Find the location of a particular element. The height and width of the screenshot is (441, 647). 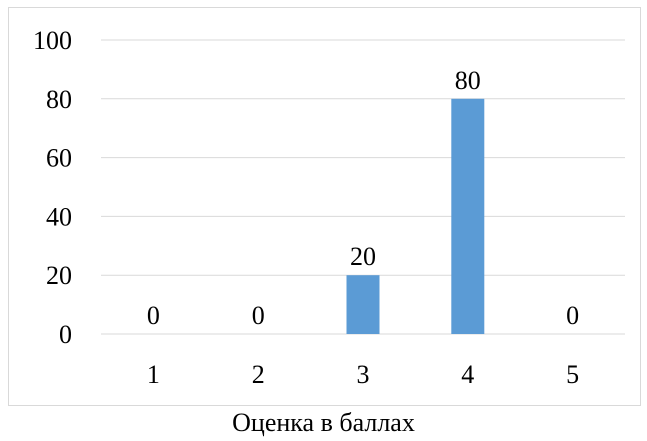

x-tick-label: 4 is located at coordinates (467, 374).